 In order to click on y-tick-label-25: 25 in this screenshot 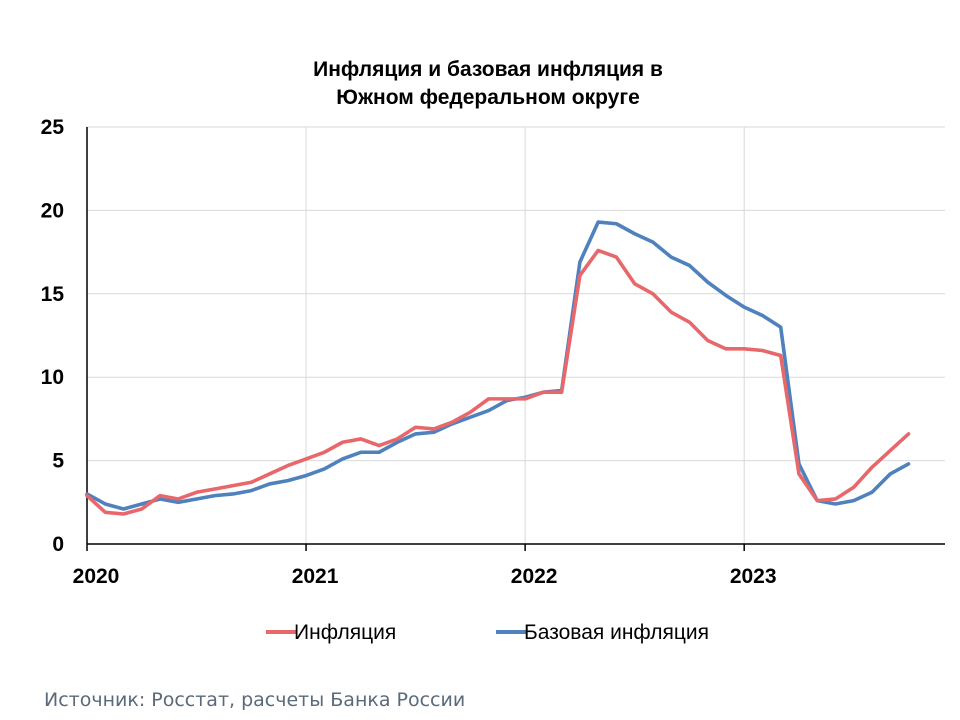, I will do `click(53, 127)`.